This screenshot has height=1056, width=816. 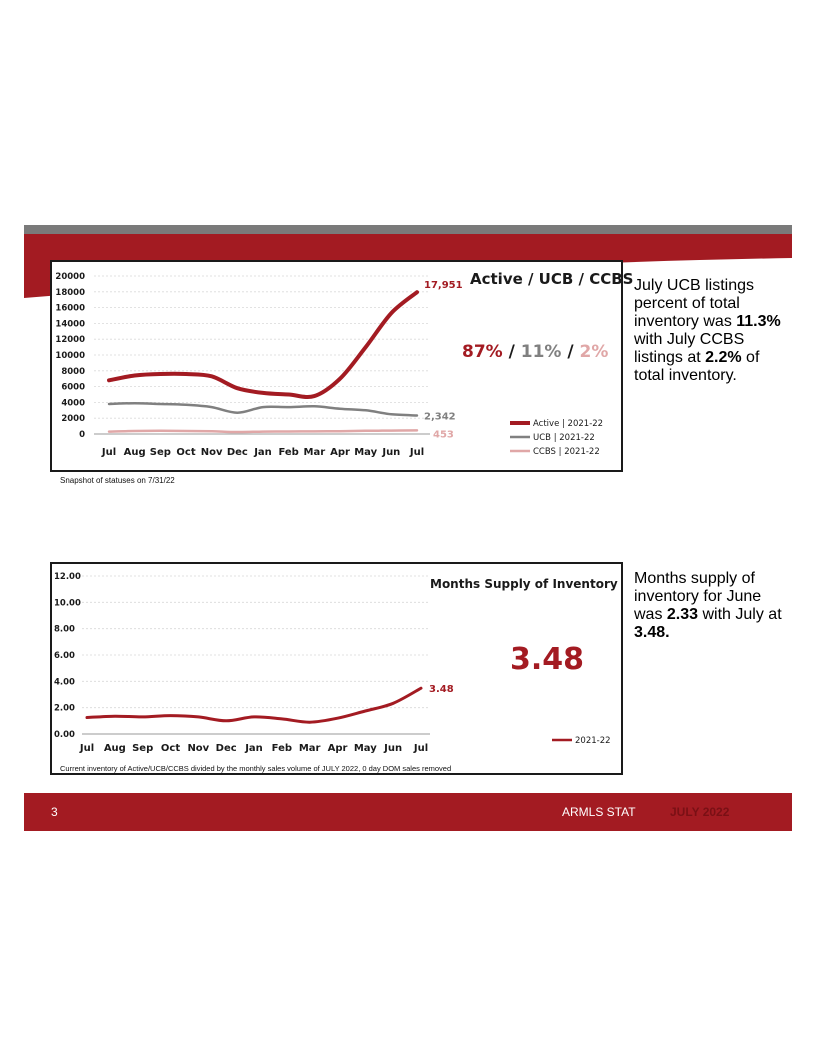 I want to click on y-tick-label: 8000, so click(x=73, y=372).